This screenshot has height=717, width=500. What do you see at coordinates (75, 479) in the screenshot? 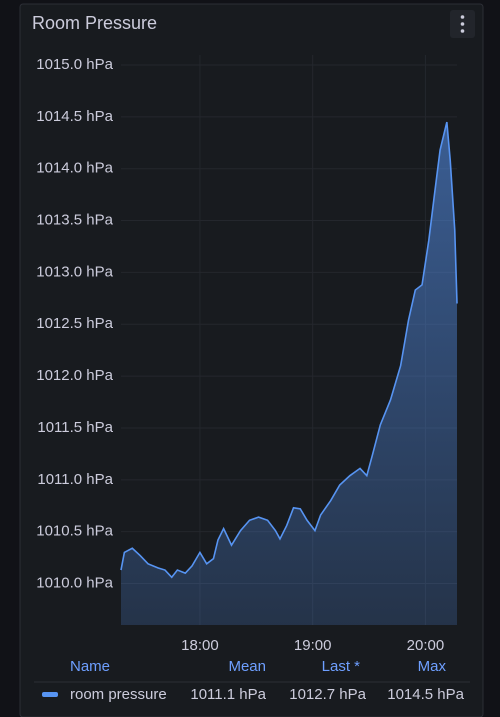
I see `y-tick-label: 1011.0 hPa` at bounding box center [75, 479].